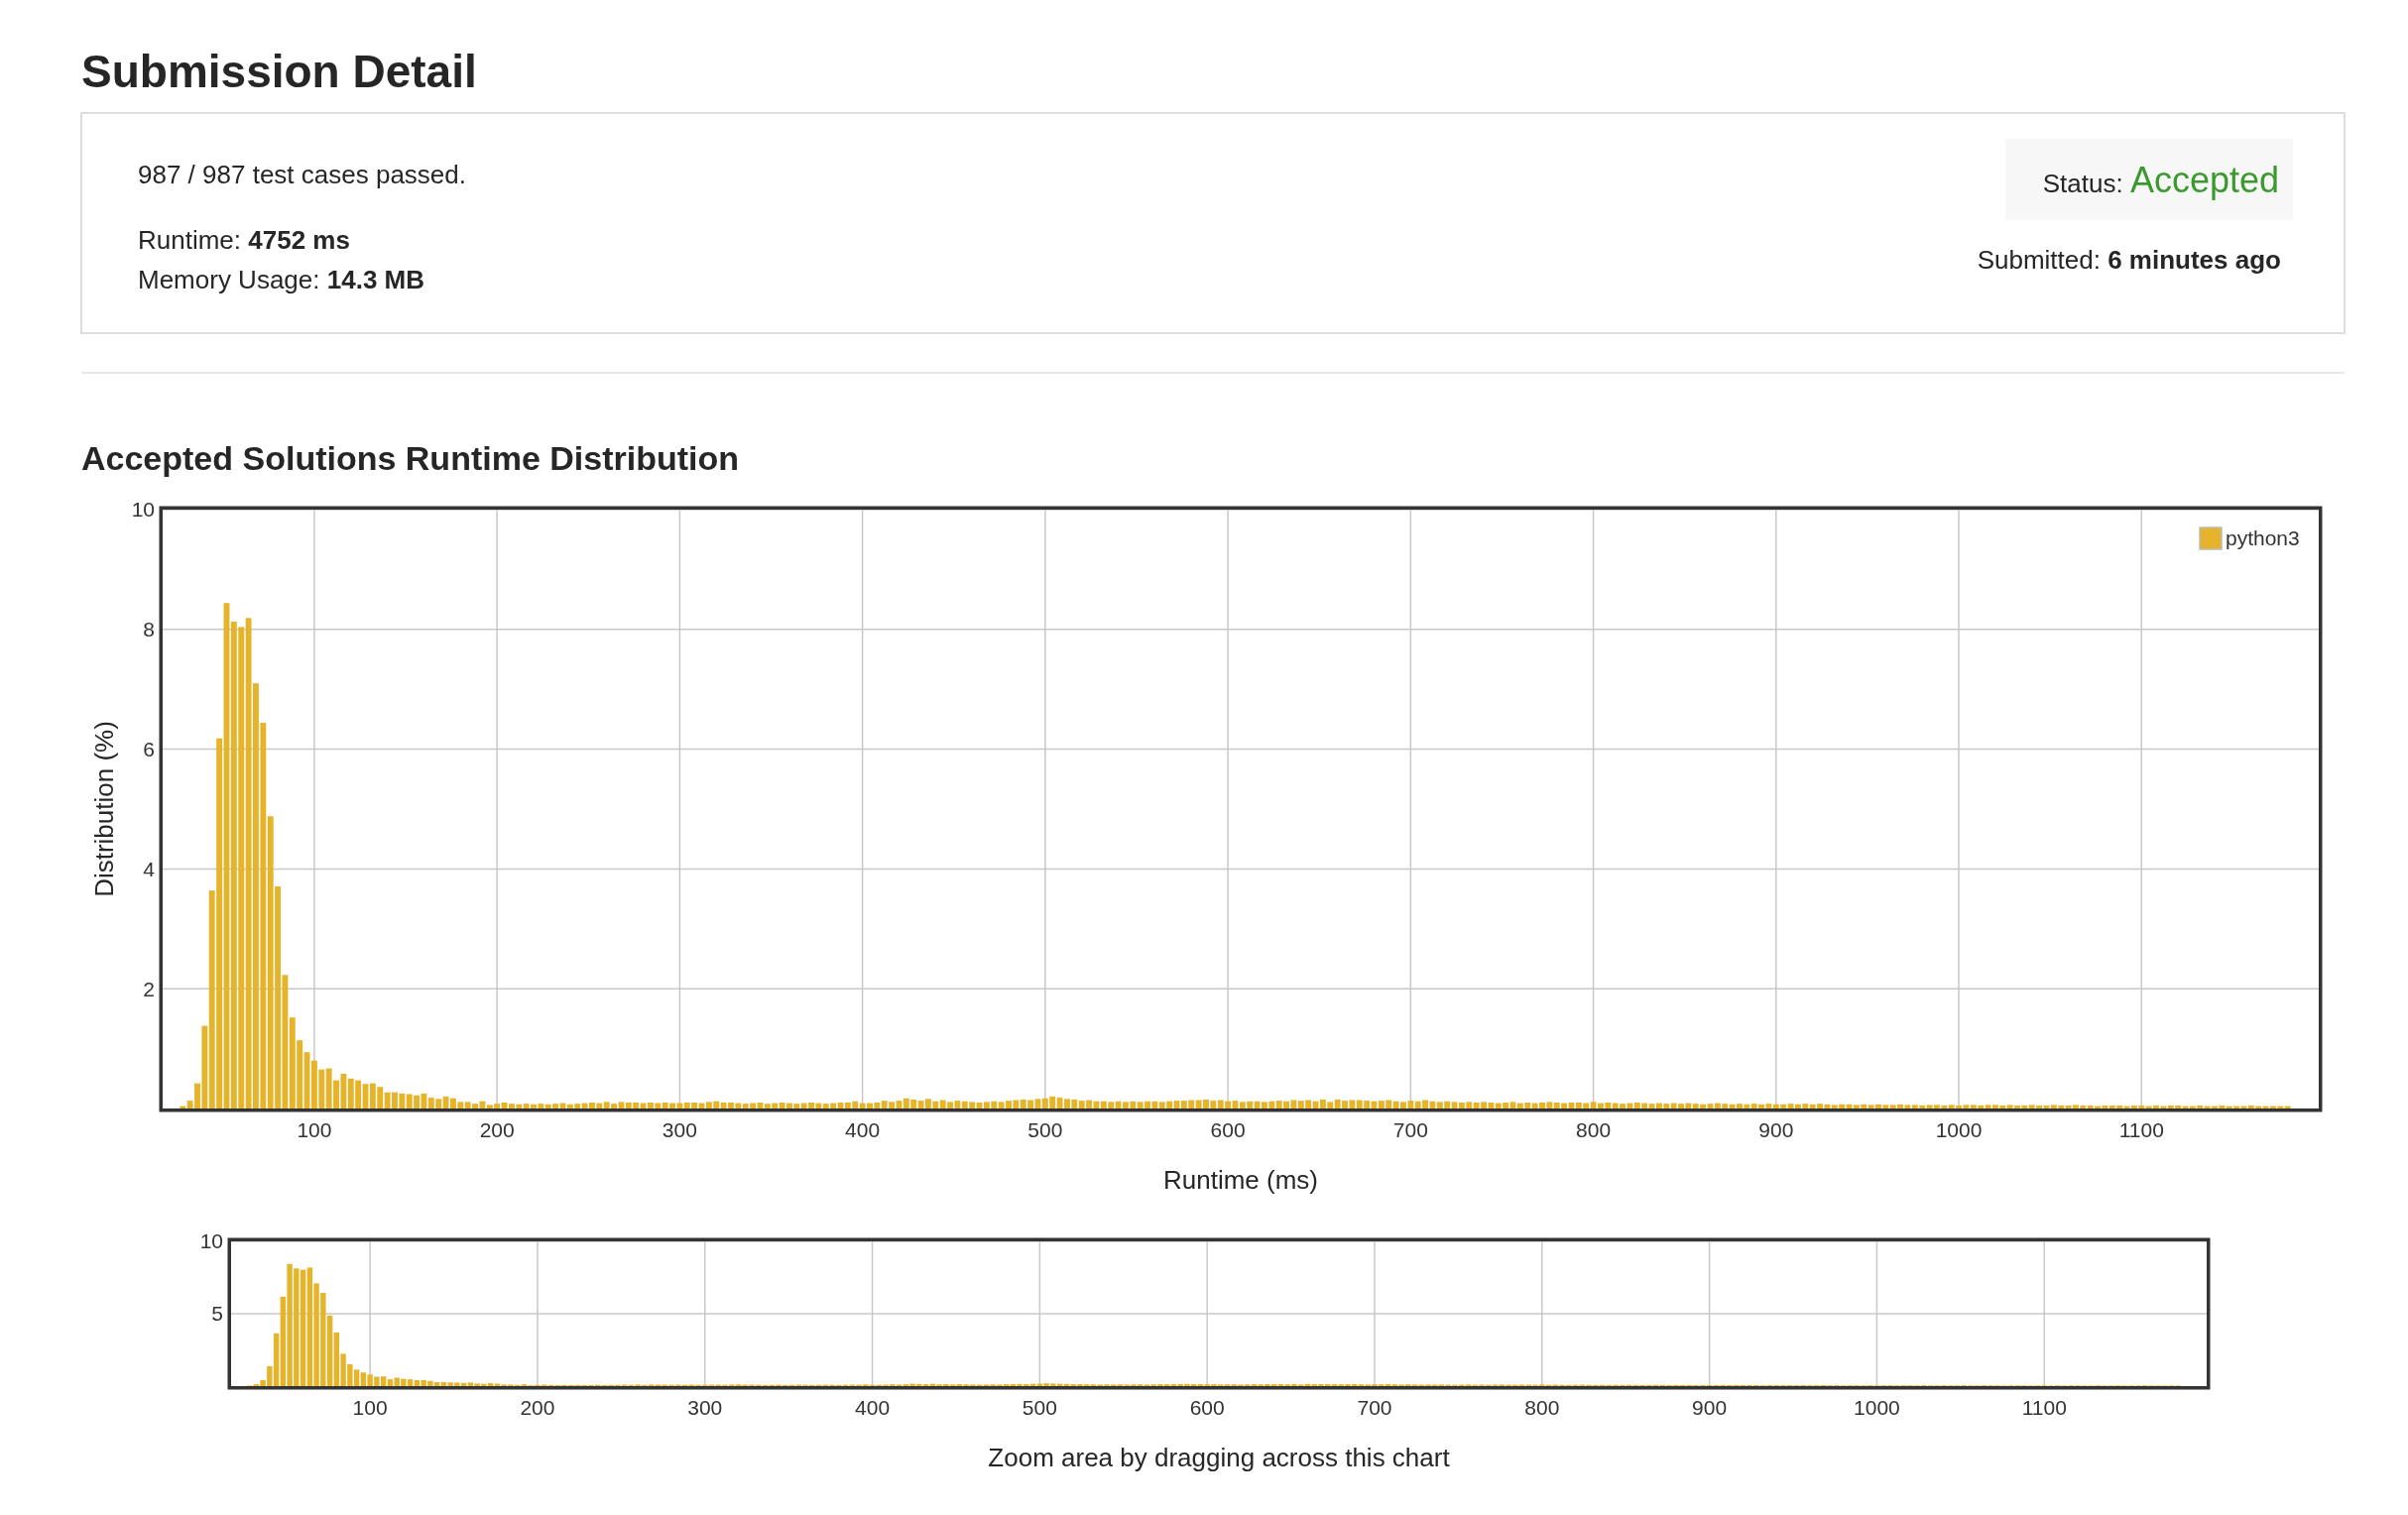  What do you see at coordinates (149, 630) in the screenshot?
I see `y-tick-label: 8` at bounding box center [149, 630].